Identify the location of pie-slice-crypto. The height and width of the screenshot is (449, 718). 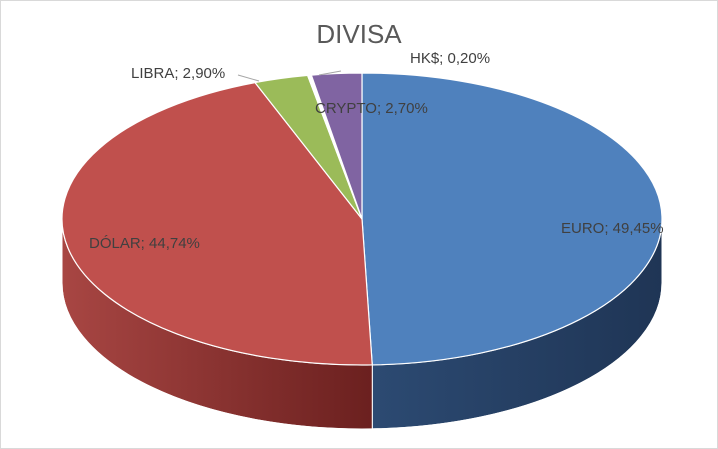
(336, 146).